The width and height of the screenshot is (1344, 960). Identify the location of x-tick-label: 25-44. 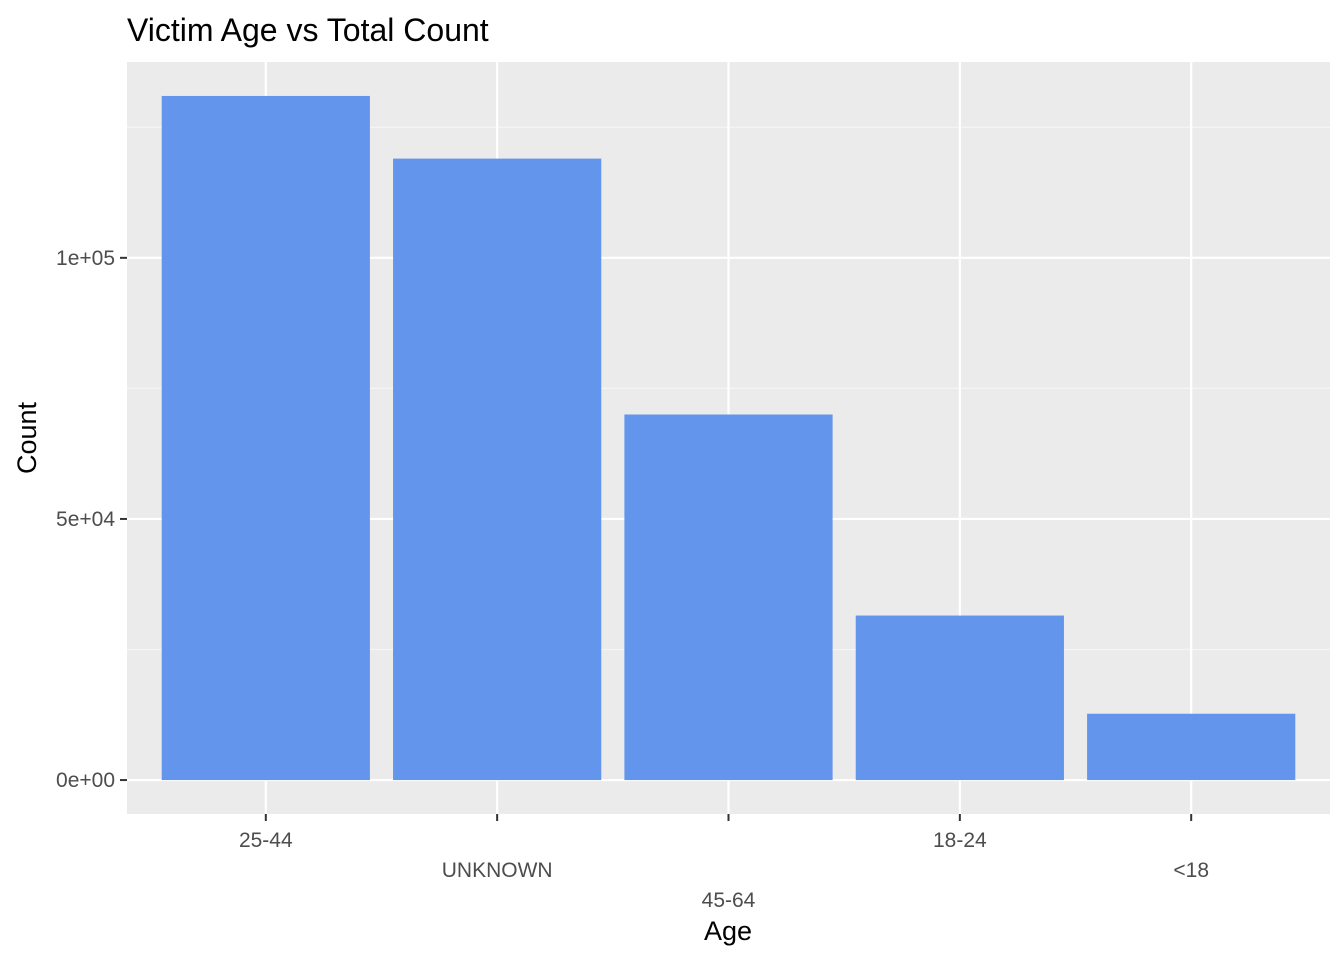
(266, 840).